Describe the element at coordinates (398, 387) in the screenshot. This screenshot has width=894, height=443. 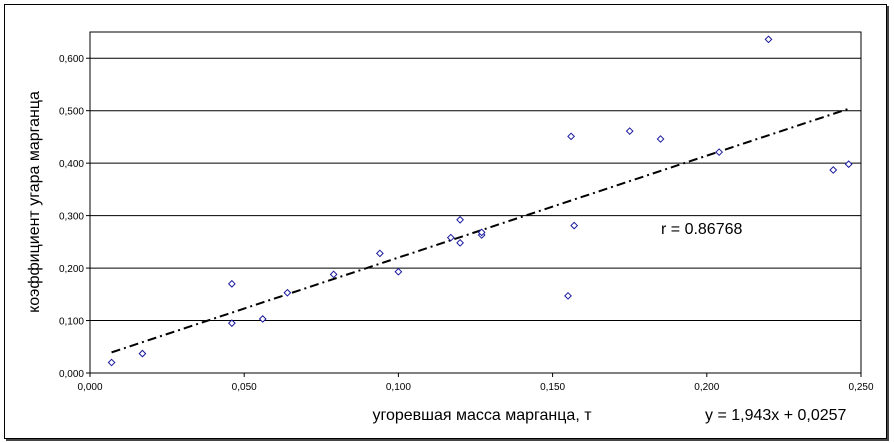
I see `x-tick-label: 0,100` at that location.